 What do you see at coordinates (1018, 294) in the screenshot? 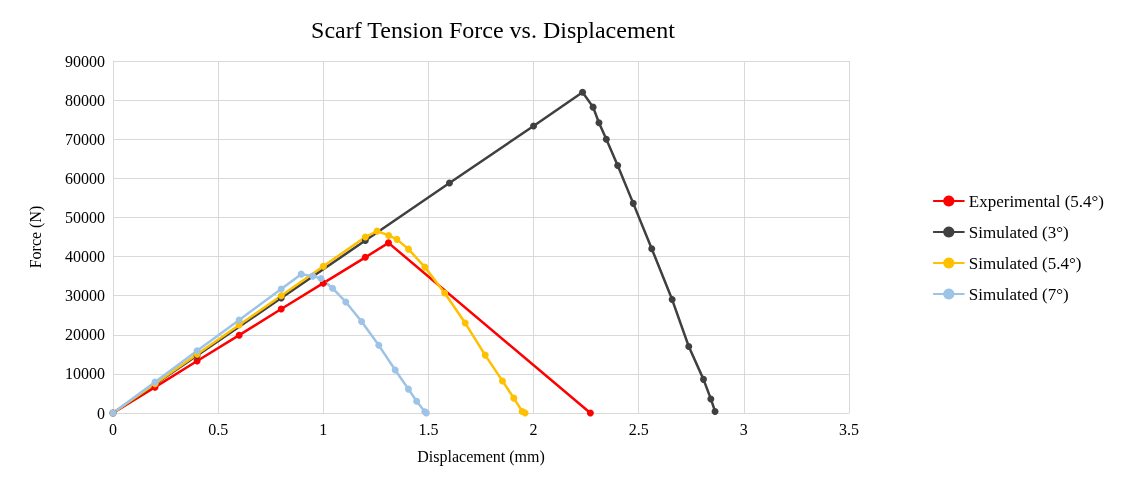
I see `legend-label: Simulated (7°)` at bounding box center [1018, 294].